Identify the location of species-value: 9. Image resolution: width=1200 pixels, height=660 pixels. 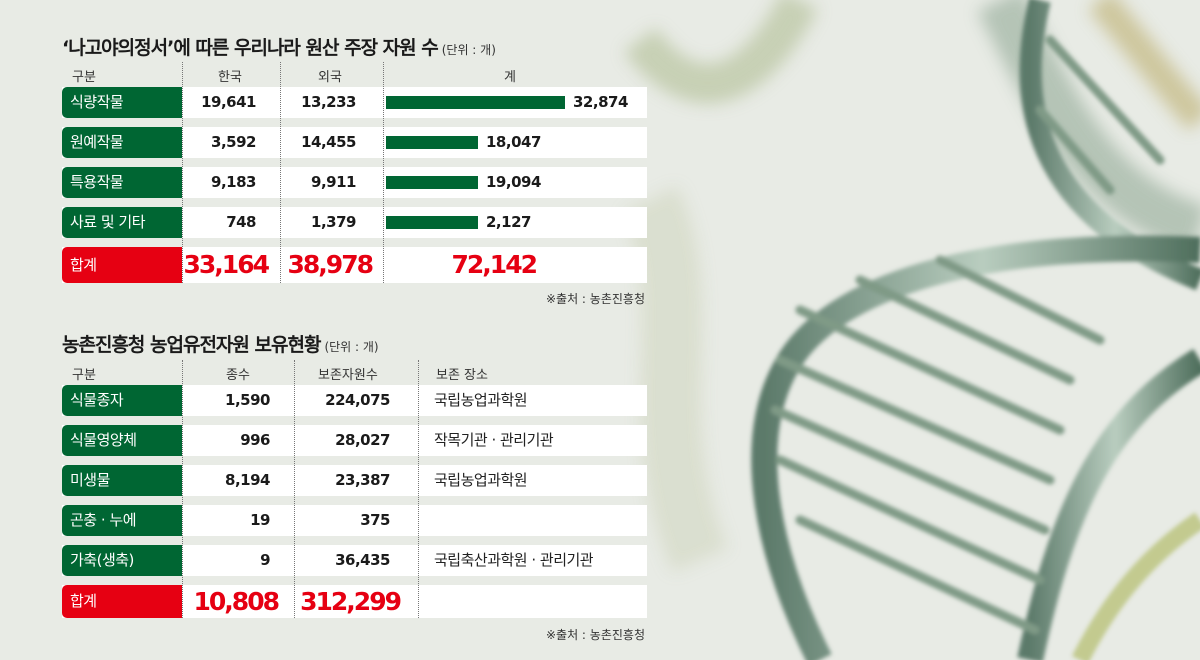
(265, 560).